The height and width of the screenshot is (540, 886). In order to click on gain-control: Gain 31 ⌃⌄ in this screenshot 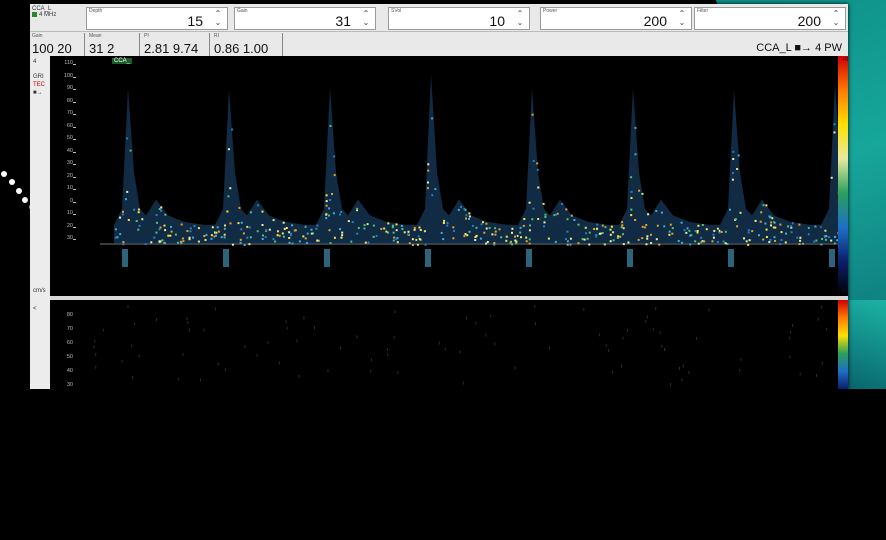, I will do `click(305, 18)`.